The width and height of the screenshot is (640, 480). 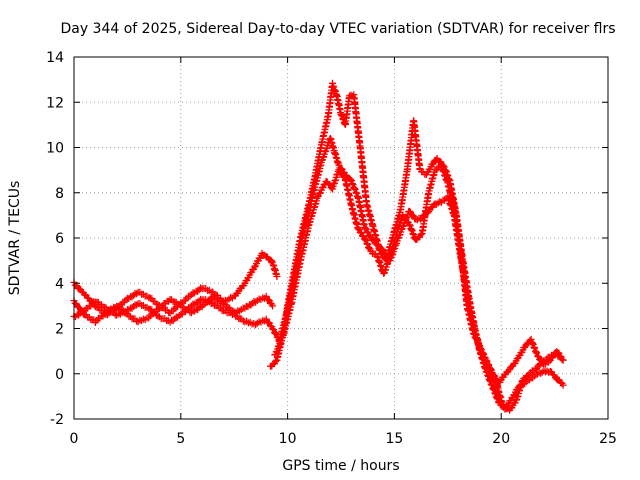 I want to click on x-tick-label: 15, so click(x=394, y=439).